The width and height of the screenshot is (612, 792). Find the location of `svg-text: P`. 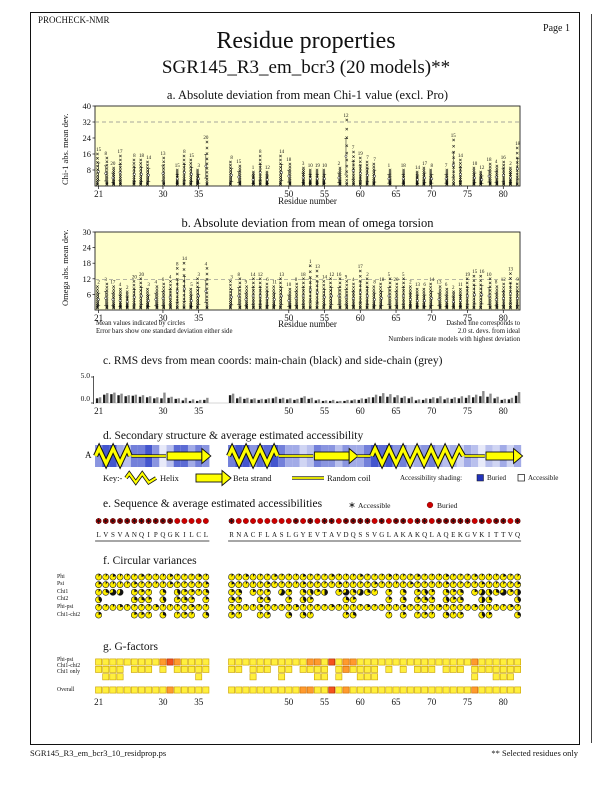

svg-text: P is located at coordinates (156, 535).